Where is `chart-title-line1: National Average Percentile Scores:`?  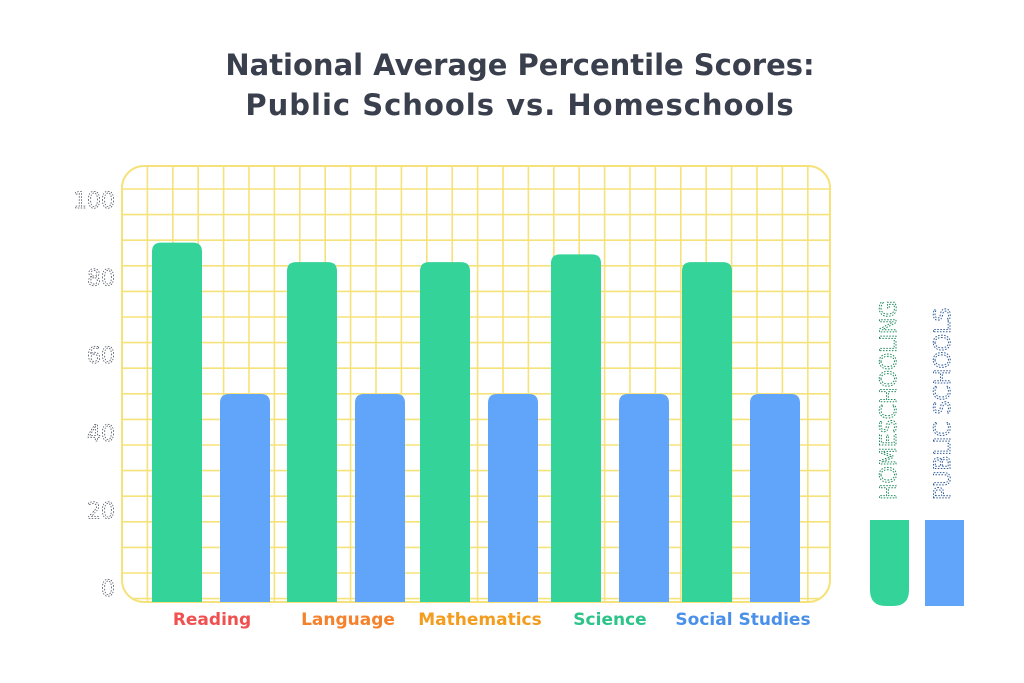 chart-title-line1: National Average Percentile Scores: is located at coordinates (520, 65).